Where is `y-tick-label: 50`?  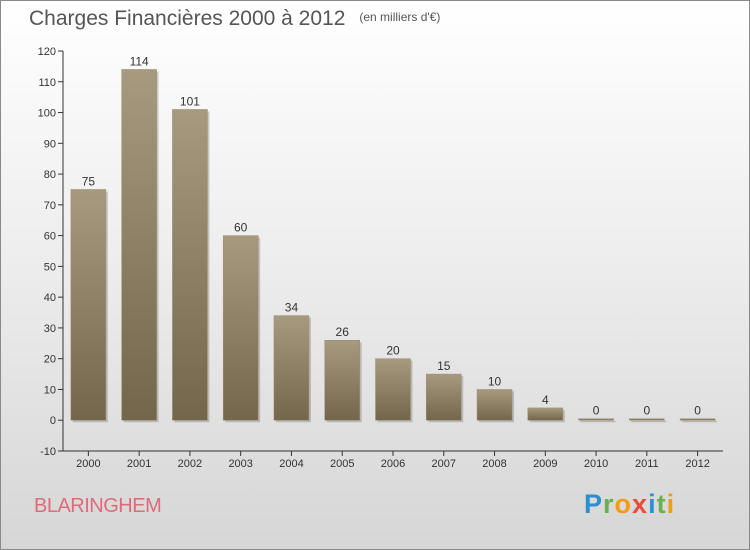 y-tick-label: 50 is located at coordinates (50, 267).